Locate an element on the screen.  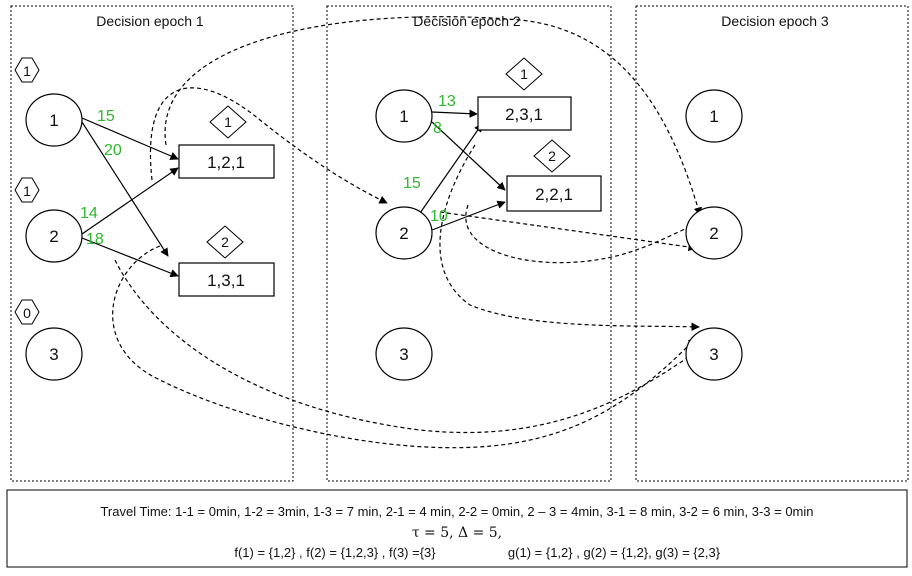
route-label: 2,3,1 is located at coordinates (524, 114).